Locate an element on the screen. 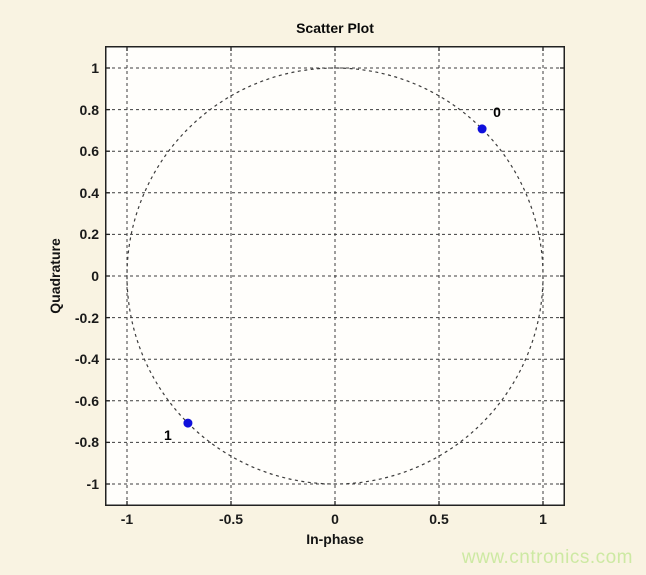 Image resolution: width=646 pixels, height=575 pixels. y-tick-label: -1 is located at coordinates (92, 484).